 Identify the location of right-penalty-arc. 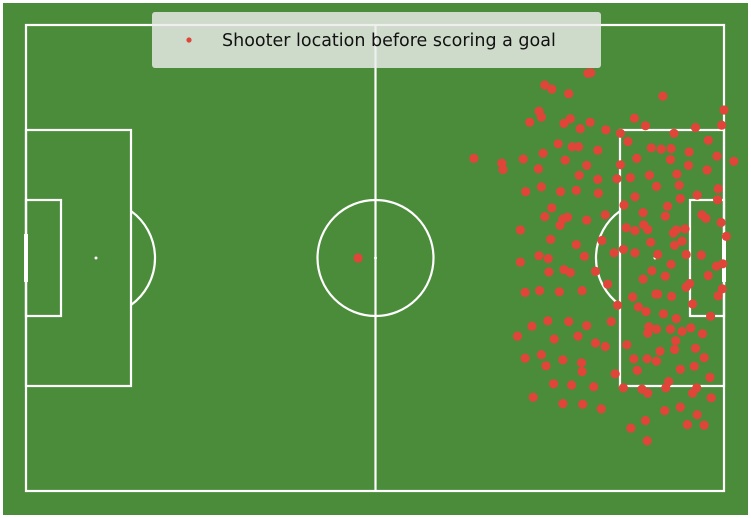
(607, 258).